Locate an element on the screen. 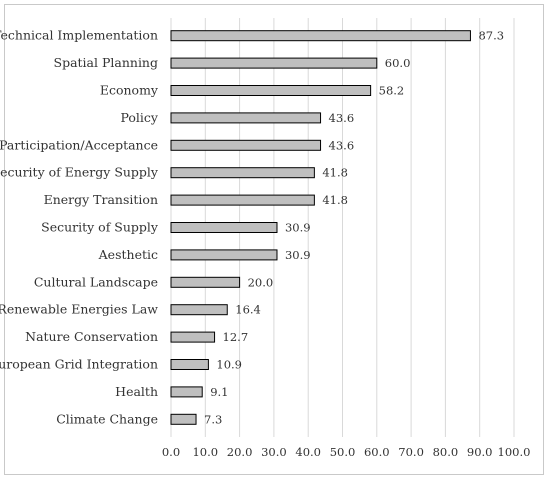 This screenshot has width=550, height=481. x-tick-label: 0.0 is located at coordinates (171, 452).